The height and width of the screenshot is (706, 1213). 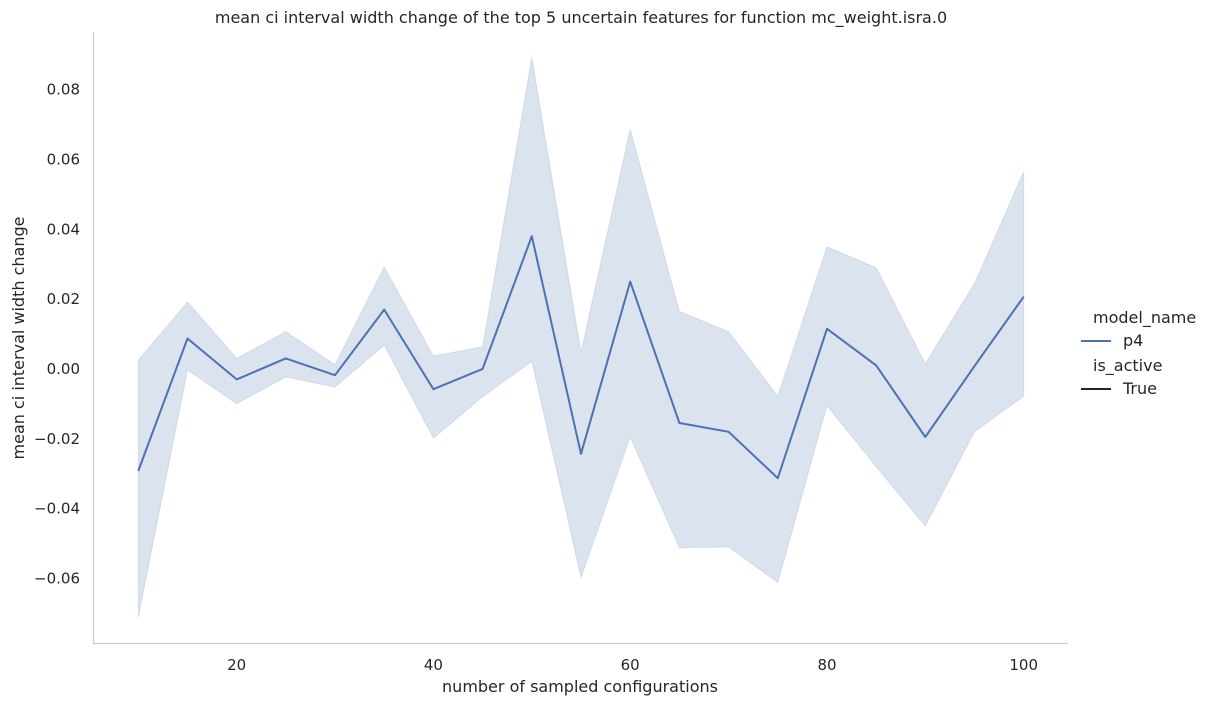 What do you see at coordinates (18, 338) in the screenshot?
I see `y-axis-label: mean ci interval width change` at bounding box center [18, 338].